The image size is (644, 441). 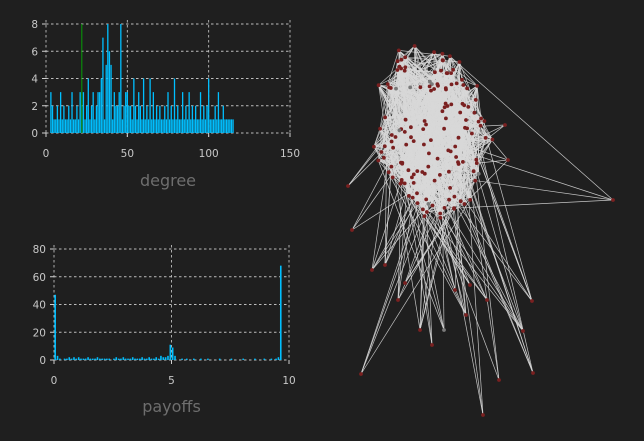 What do you see at coordinates (34, 52) in the screenshot?
I see `y-tick-label: 6` at bounding box center [34, 52].